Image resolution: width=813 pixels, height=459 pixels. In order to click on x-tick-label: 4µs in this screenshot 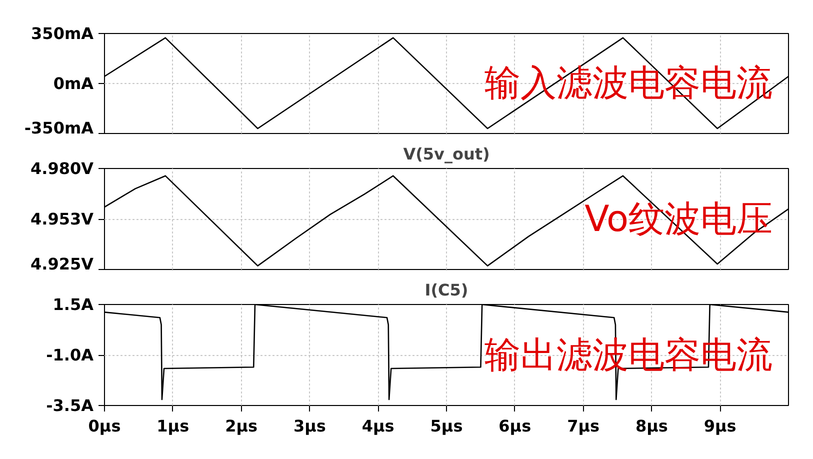, I will do `click(378, 426)`.